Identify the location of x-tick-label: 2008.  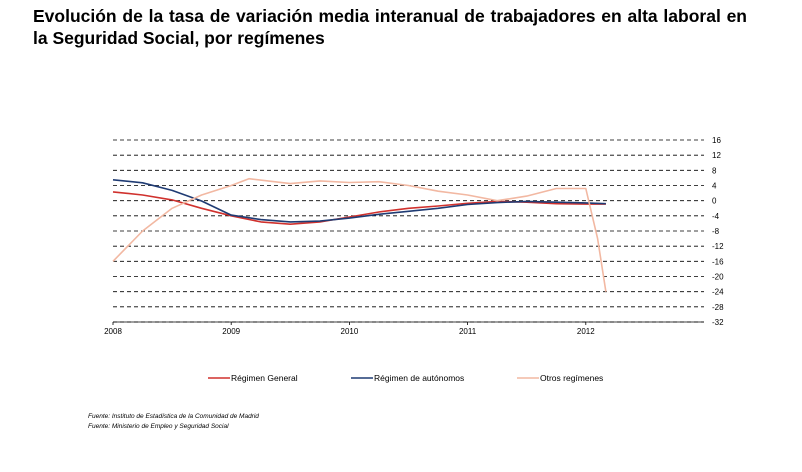
(113, 331).